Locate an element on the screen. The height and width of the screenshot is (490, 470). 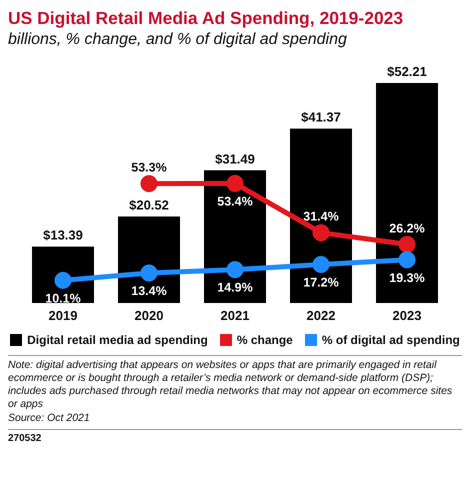
data-label: 53.3% is located at coordinates (149, 167).